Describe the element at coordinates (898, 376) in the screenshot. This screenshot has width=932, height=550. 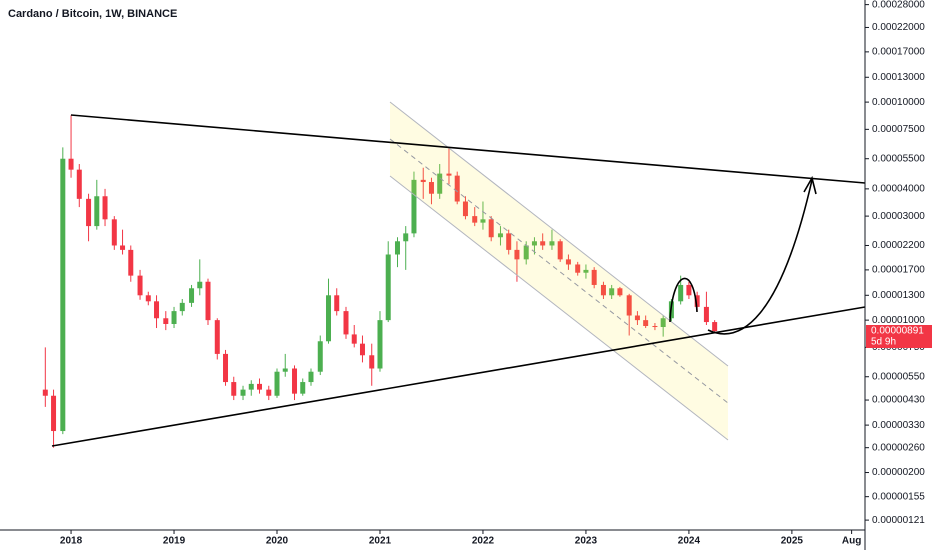
I see `y-tick-label: 0.00000550` at that location.